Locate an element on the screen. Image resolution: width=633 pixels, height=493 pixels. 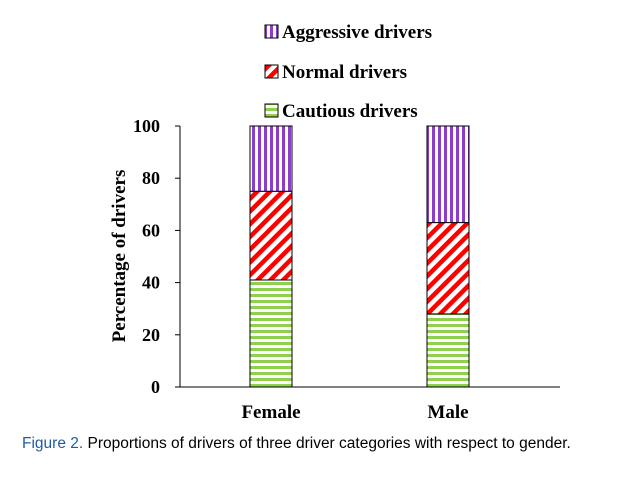
caption-label: Figure 2. is located at coordinates (53, 443).